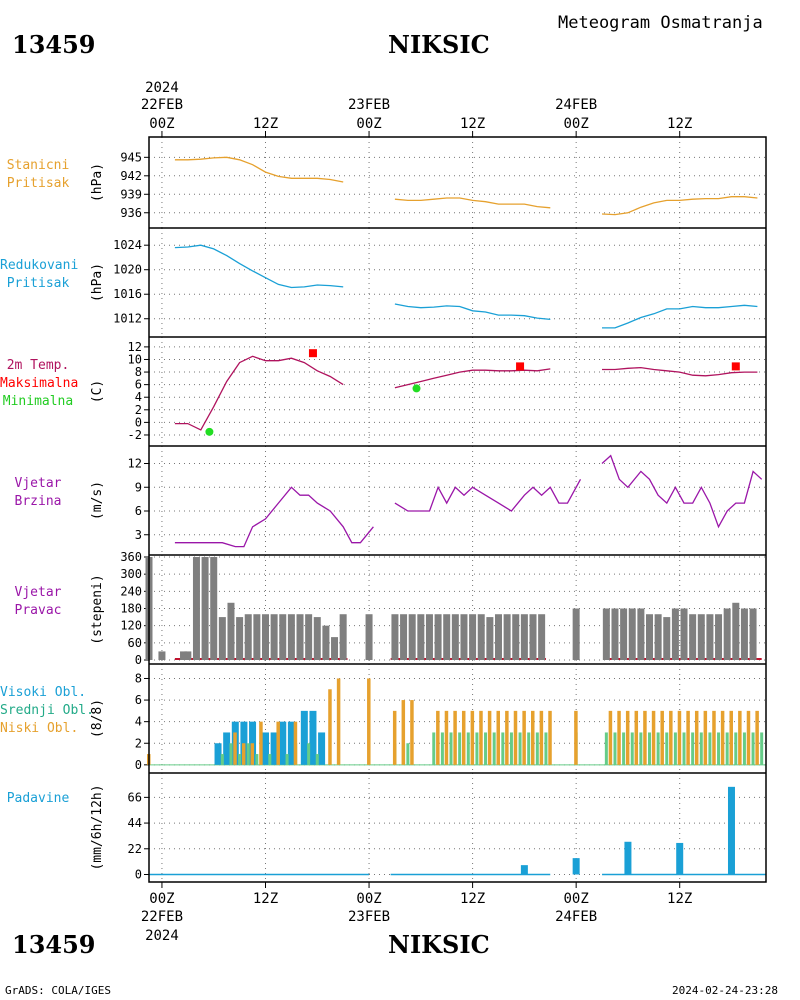 The height and width of the screenshot is (1000, 800). What do you see at coordinates (38, 592) in the screenshot?
I see `panel-title-dir-0: Vjetar` at bounding box center [38, 592].